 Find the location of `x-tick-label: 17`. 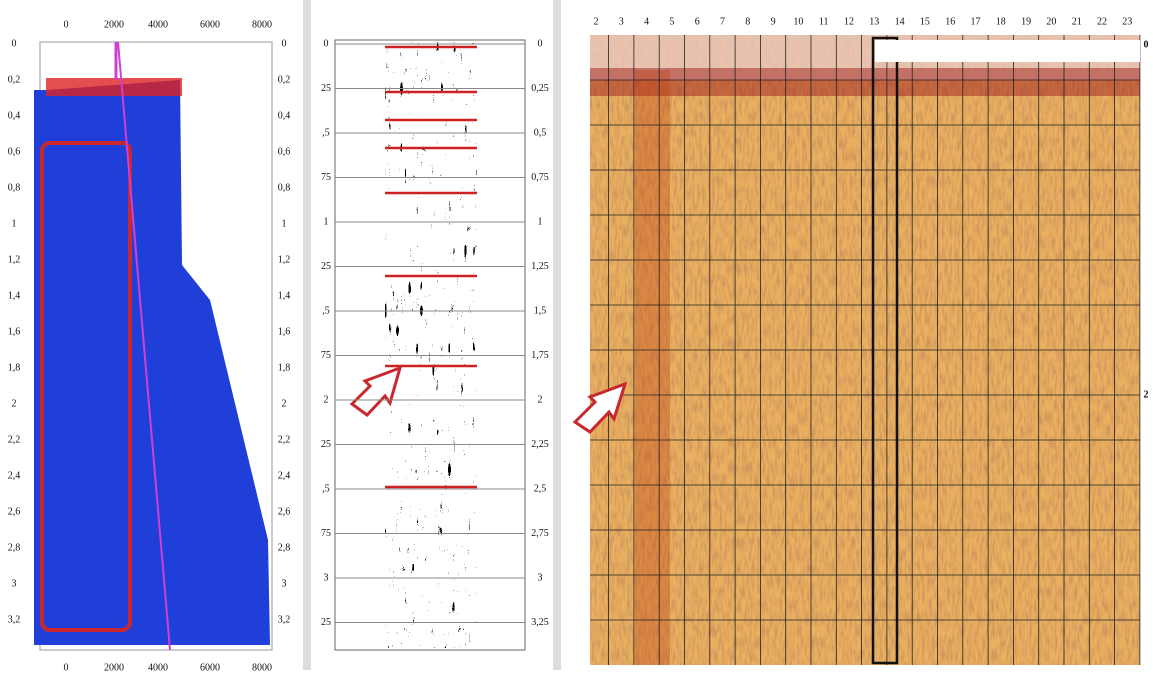

x-tick-label: 17 is located at coordinates (976, 21).